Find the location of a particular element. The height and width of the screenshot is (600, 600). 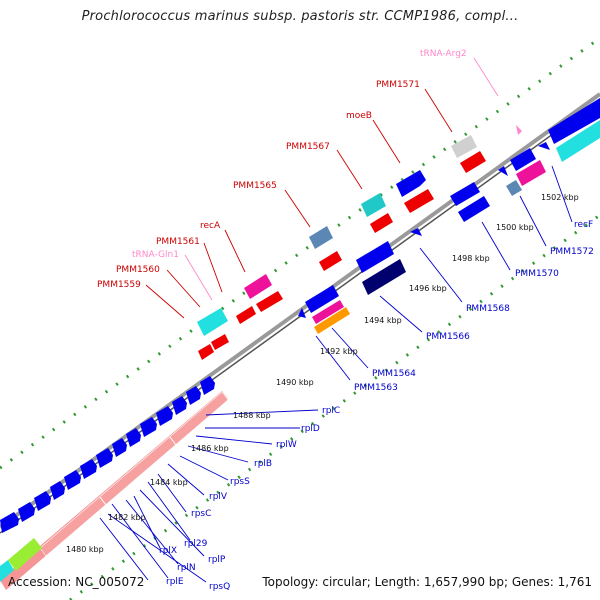

kbp-tick-label: 1498 kbp is located at coordinates (471, 258).